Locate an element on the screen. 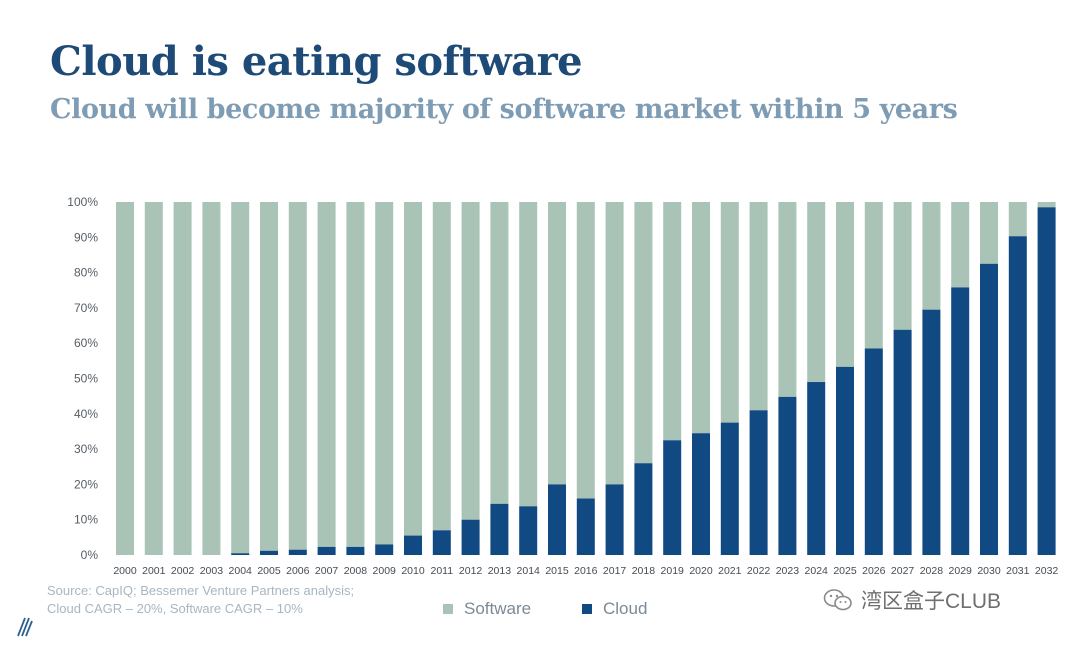  y-tick-label: 10% is located at coordinates (86, 520).